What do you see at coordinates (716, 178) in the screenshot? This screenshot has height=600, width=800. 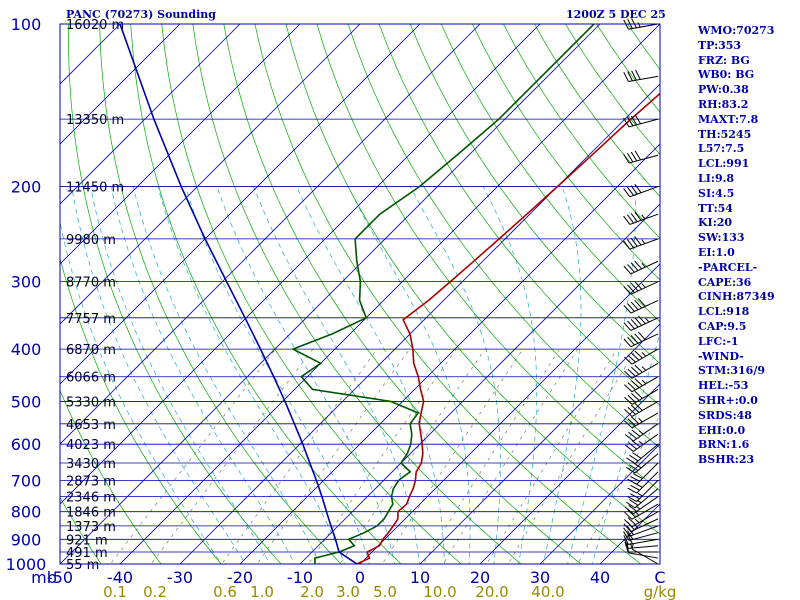 I see `index-entry: LI:9.8` at bounding box center [716, 178].